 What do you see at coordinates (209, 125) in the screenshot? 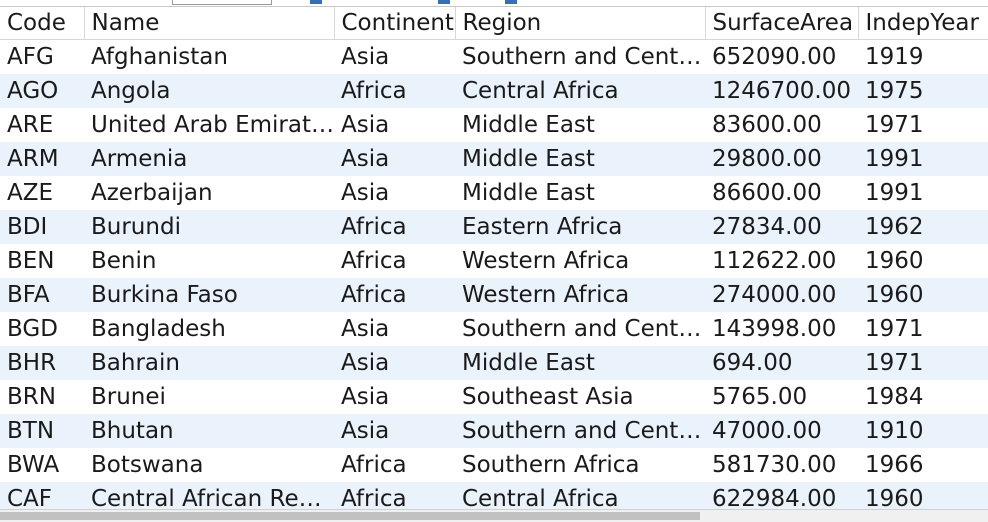
I see `cell-name: United Arab Emirates` at bounding box center [209, 125].